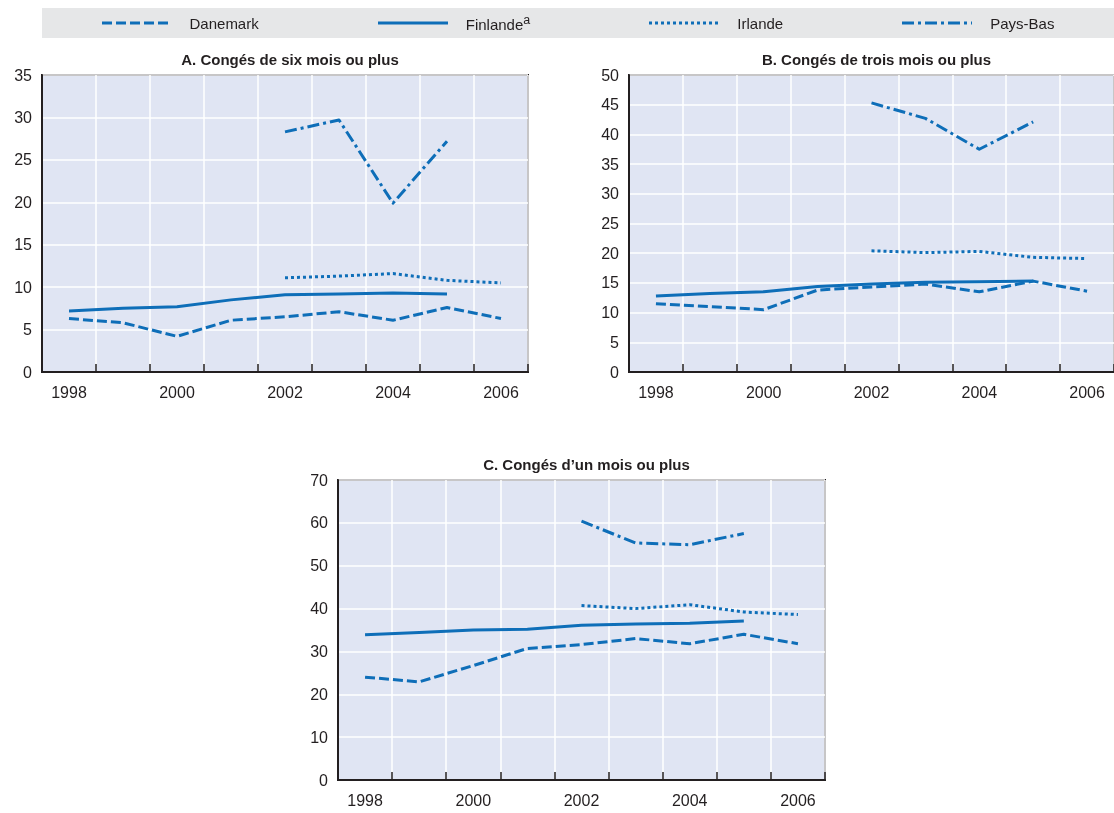 This screenshot has width=1114, height=813. What do you see at coordinates (498, 23) in the screenshot?
I see `legend-label: Finlande$^{a}$` at bounding box center [498, 23].